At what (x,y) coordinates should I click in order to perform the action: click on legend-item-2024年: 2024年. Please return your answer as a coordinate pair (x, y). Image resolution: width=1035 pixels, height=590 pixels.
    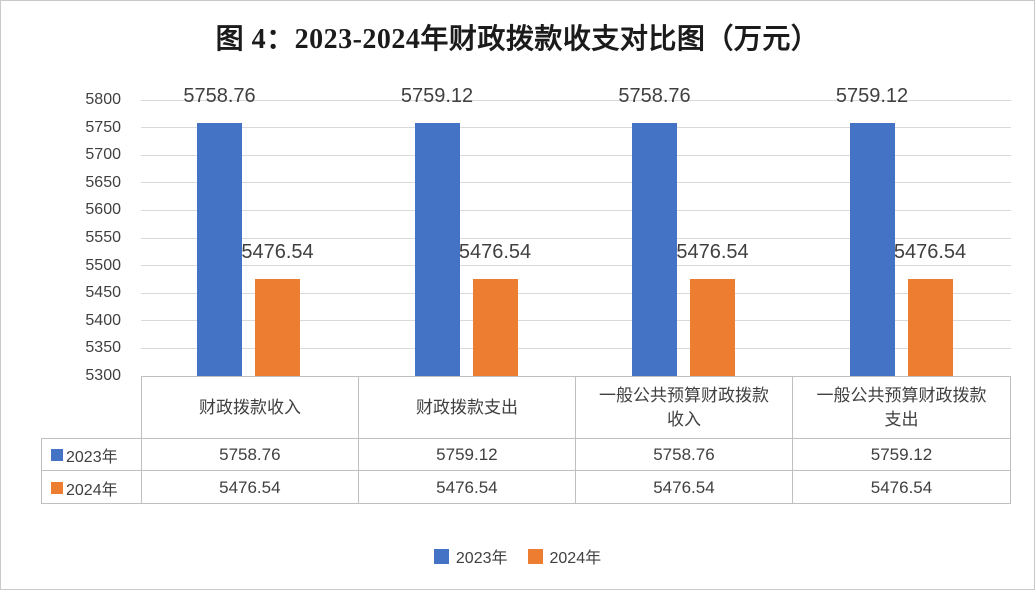
    Looking at the image, I should click on (564, 556).